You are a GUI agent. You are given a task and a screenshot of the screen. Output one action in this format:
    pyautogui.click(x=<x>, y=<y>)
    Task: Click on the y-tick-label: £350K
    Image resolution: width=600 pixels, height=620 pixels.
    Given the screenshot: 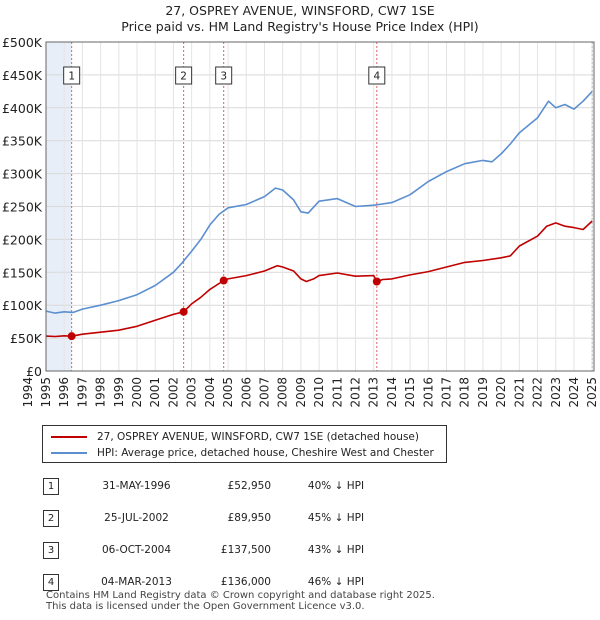 What is the action you would take?
    pyautogui.click(x=22, y=141)
    